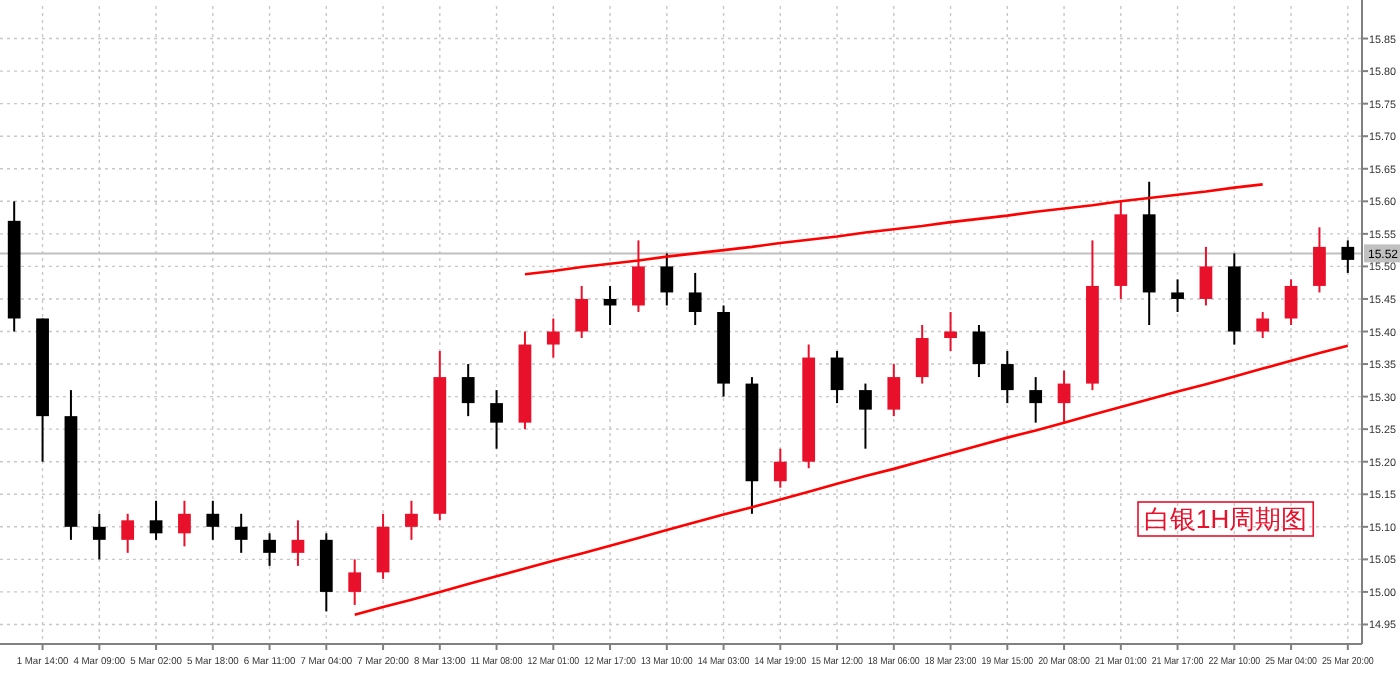 This screenshot has height=682, width=1400. Describe the element at coordinates (1226, 519) in the screenshot. I see `annotation: 白银1H周期图` at that location.